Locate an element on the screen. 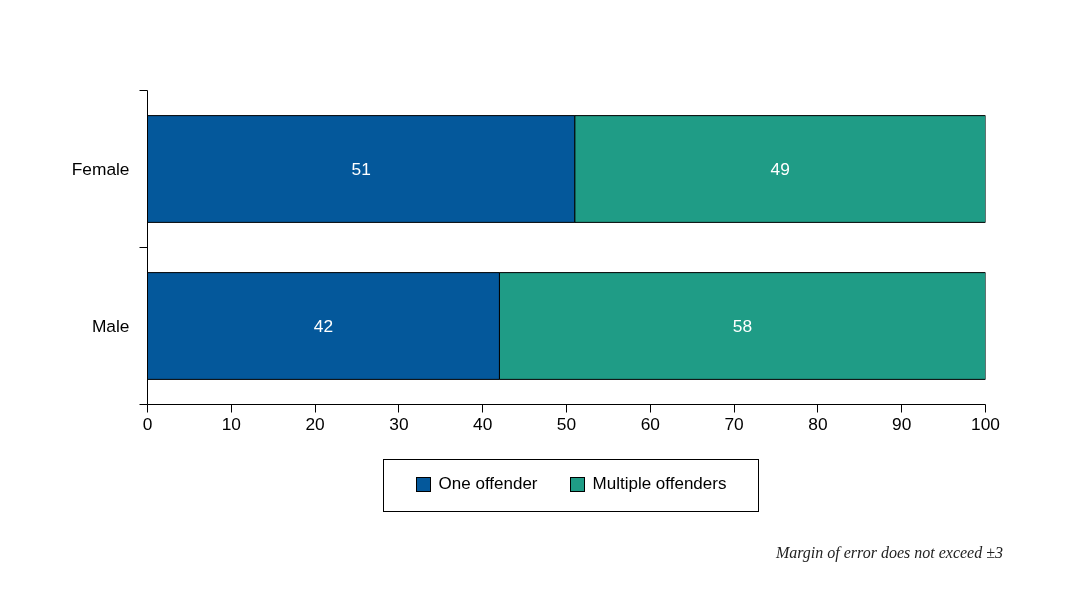  y-tick-label: Male is located at coordinates (110, 326).